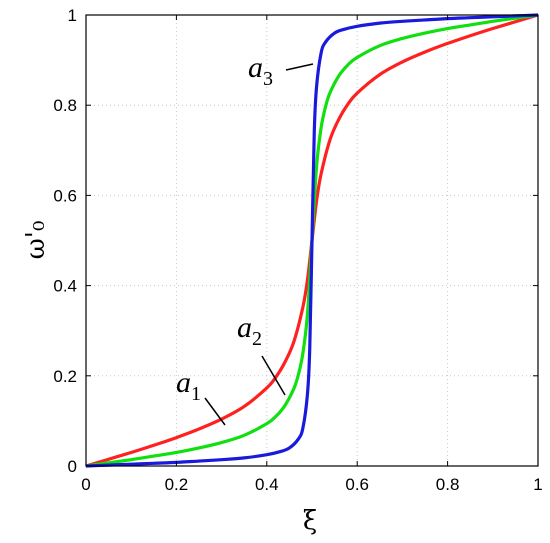 This screenshot has width=550, height=543. Describe the element at coordinates (215, 411) in the screenshot. I see `annotation-leader-a1` at that location.